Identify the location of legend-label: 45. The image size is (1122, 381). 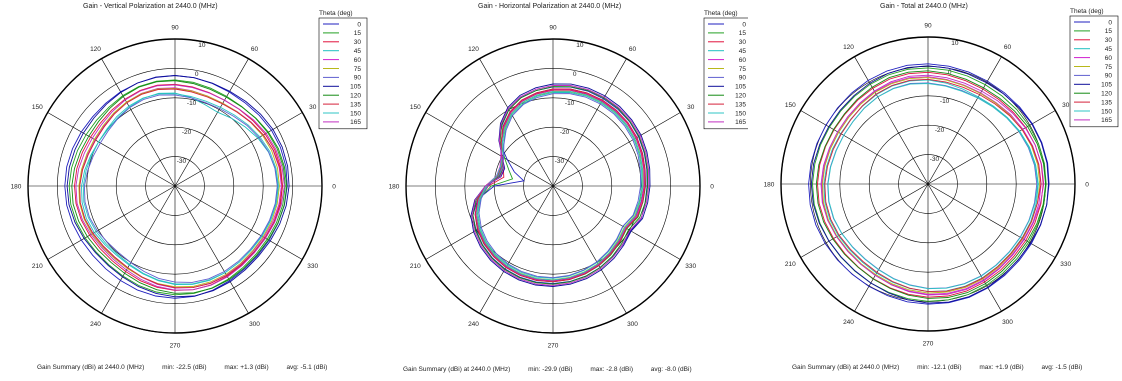
(1109, 49).